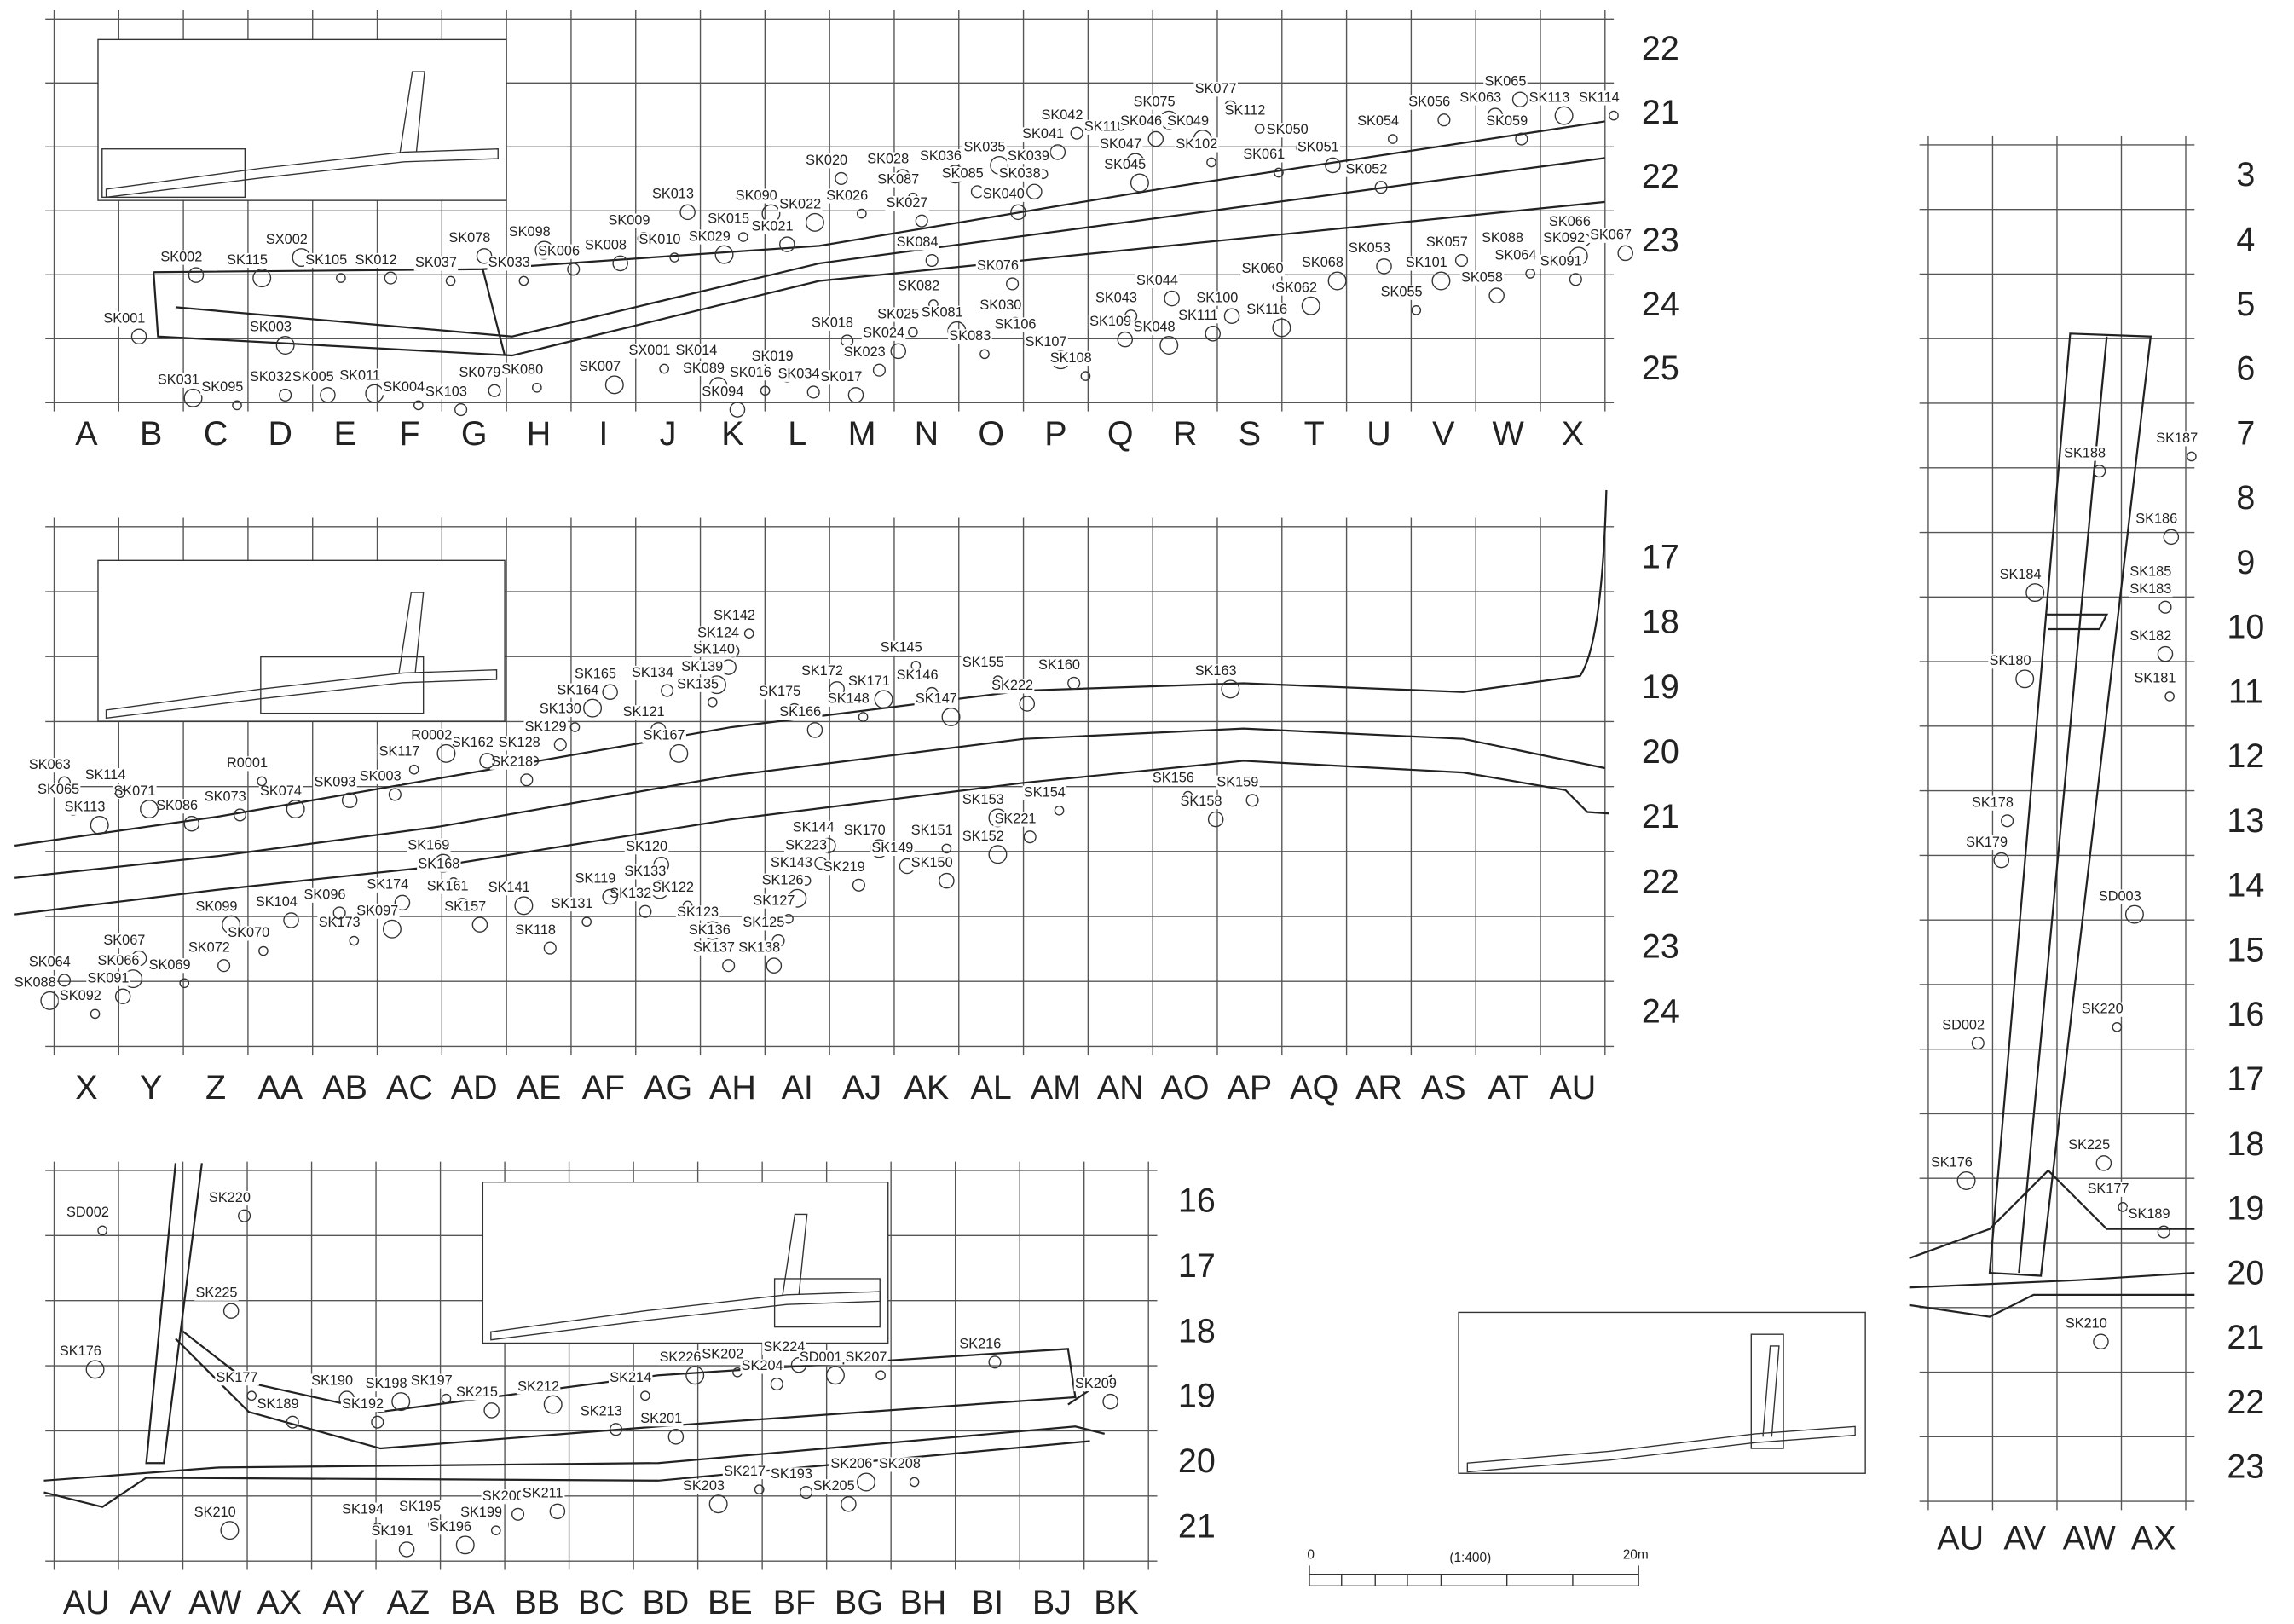 The image size is (2294, 1624). Describe the element at coordinates (630, 893) in the screenshot. I see `feature-label: SK132` at that location.